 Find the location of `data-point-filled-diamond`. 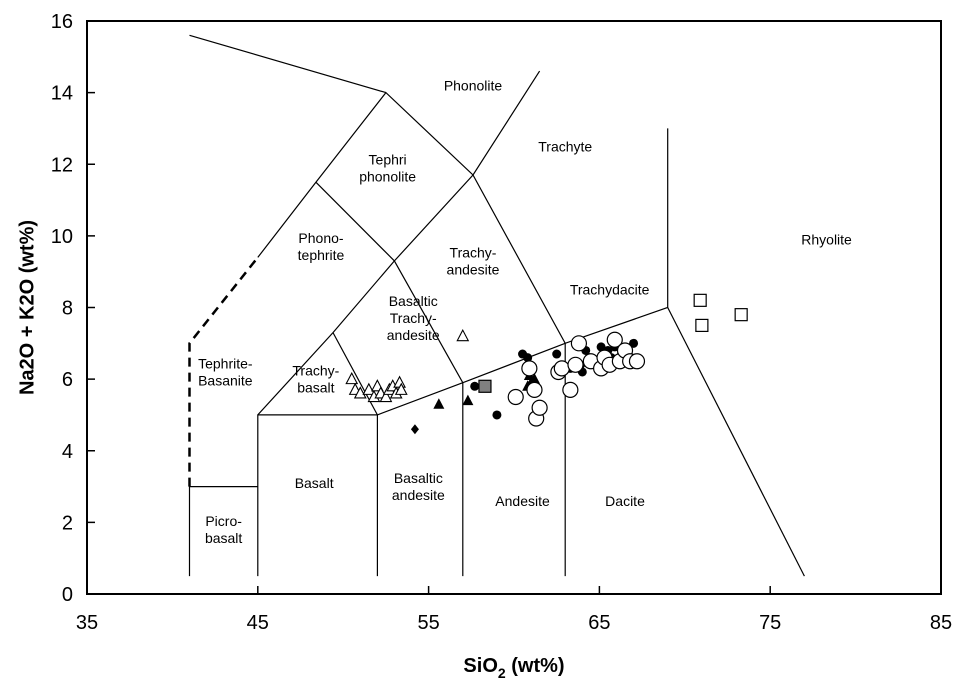

data-point-filled-diamond is located at coordinates (414, 429).